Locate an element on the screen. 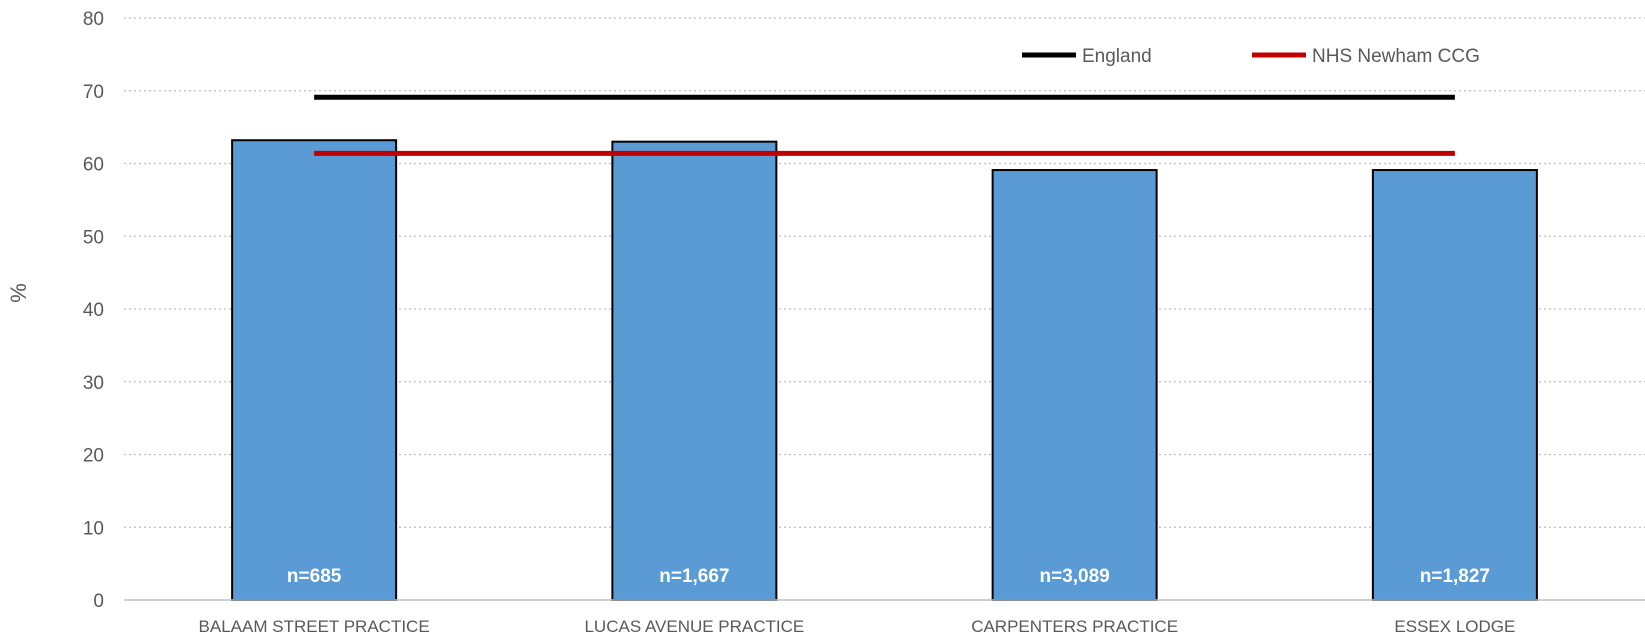 This screenshot has height=639, width=1645. y-tick-label: 40 is located at coordinates (93, 310).